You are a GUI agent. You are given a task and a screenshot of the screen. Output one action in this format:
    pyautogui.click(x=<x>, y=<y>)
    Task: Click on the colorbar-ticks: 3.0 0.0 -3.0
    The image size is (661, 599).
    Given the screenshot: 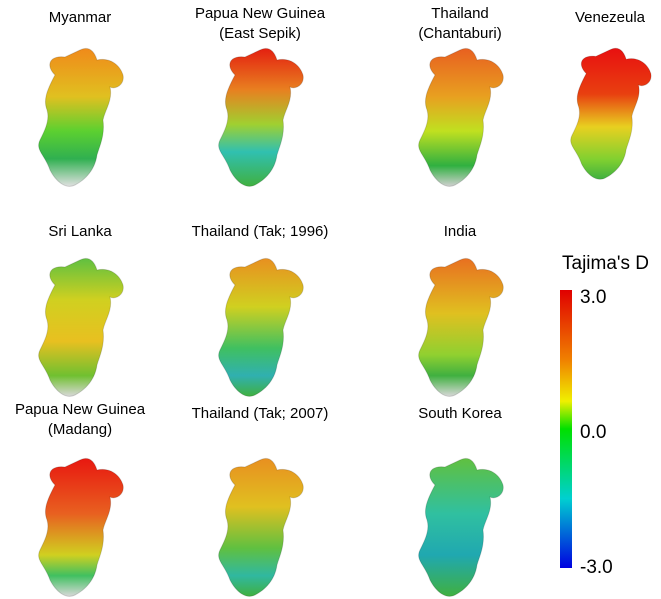 What is the action you would take?
    pyautogui.click(x=596, y=432)
    